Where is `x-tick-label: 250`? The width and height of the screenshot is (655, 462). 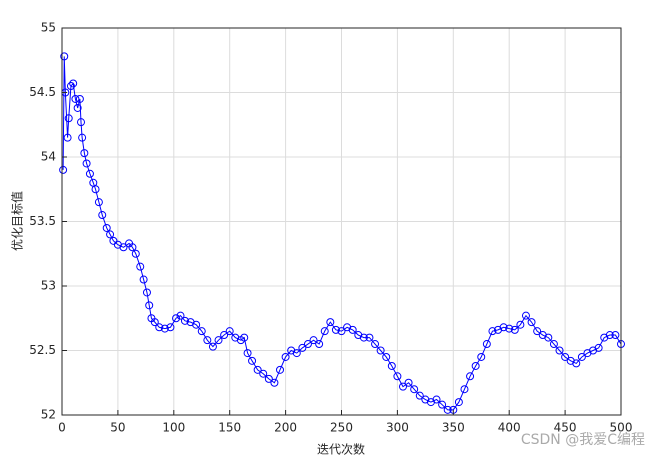 x-tick-label: 250 is located at coordinates (341, 428).